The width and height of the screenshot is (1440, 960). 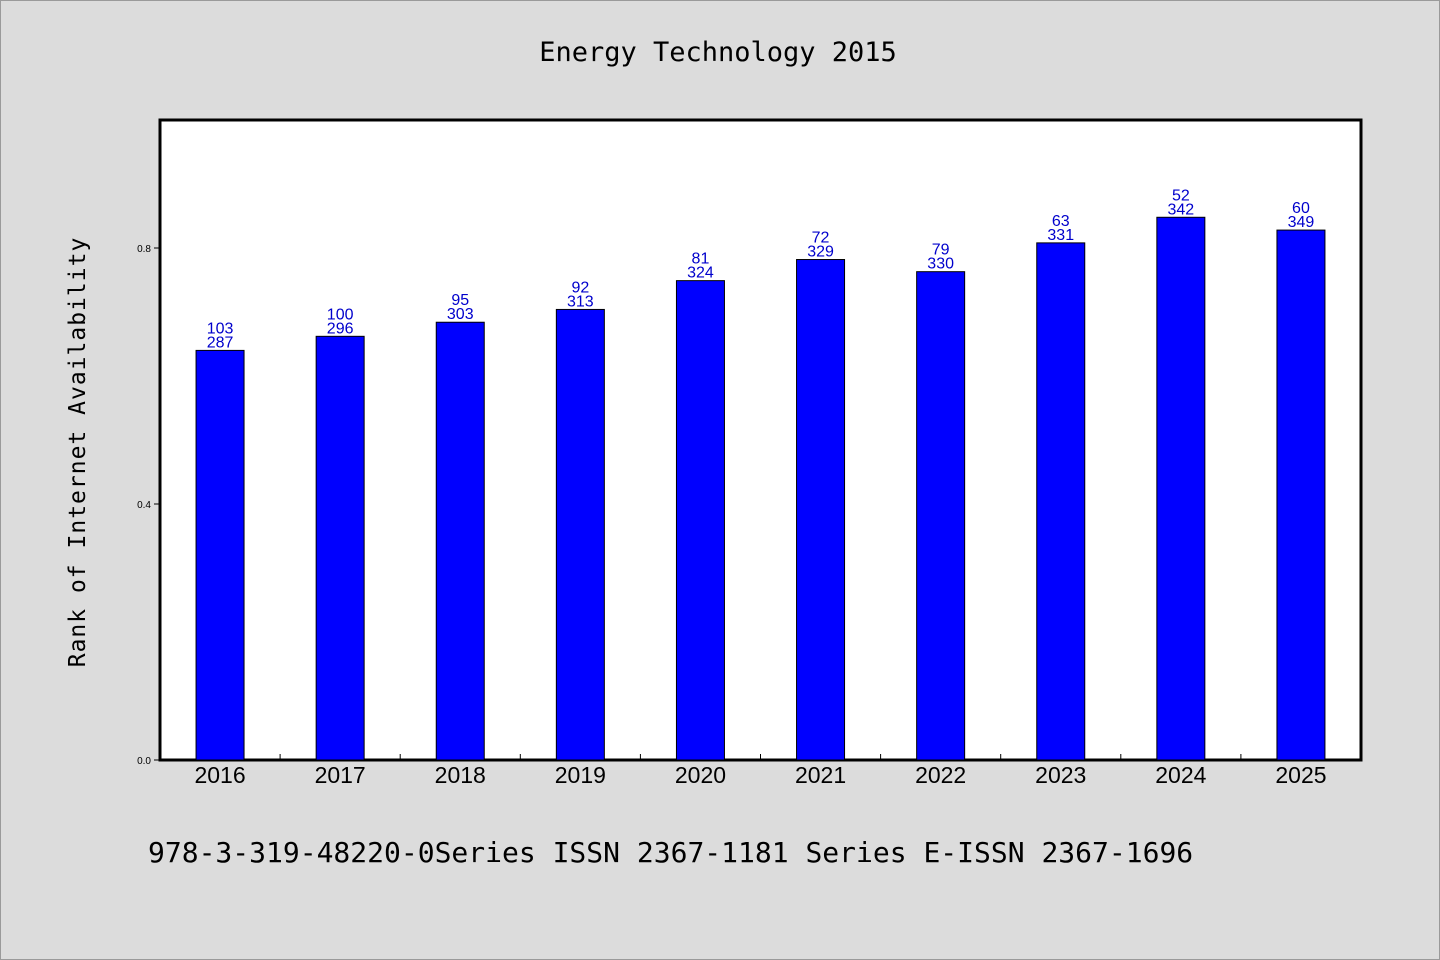 What do you see at coordinates (1301, 222) in the screenshot?
I see `data-label-bottom-2025: 349` at bounding box center [1301, 222].